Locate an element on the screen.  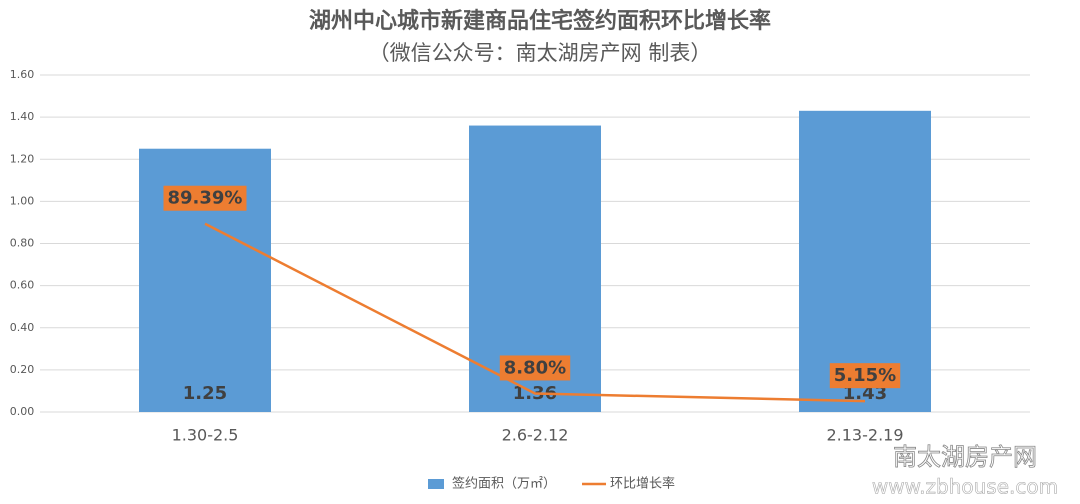
chart-title: 湖州中心城市新建商品住宅签约面积环比增长率 is located at coordinates (540, 21).